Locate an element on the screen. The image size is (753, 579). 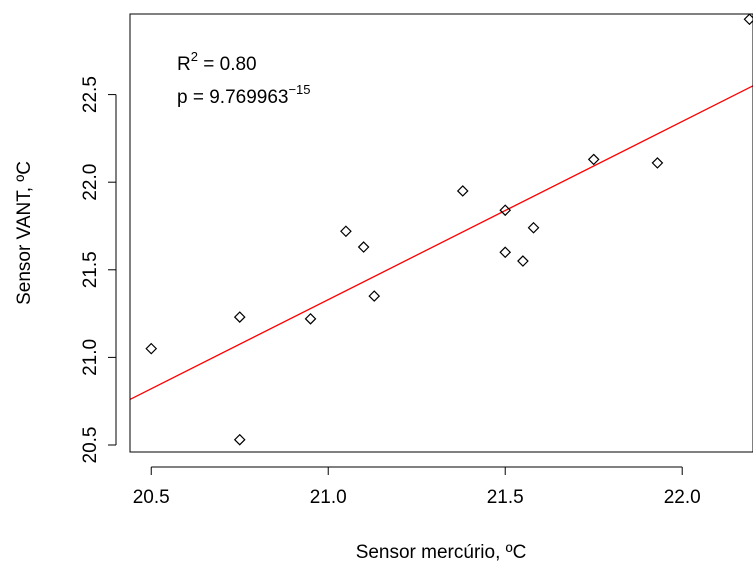
p-value-annotation: p = 9.769963−15 is located at coordinates (244, 95).